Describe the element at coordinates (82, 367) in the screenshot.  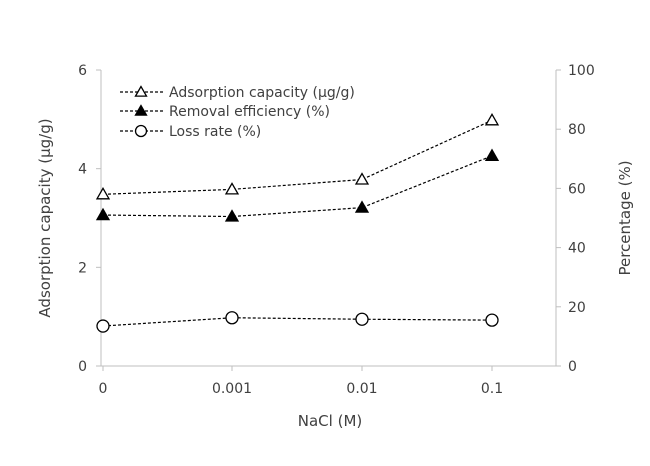
I see `y-left-tick-label: 0` at that location.